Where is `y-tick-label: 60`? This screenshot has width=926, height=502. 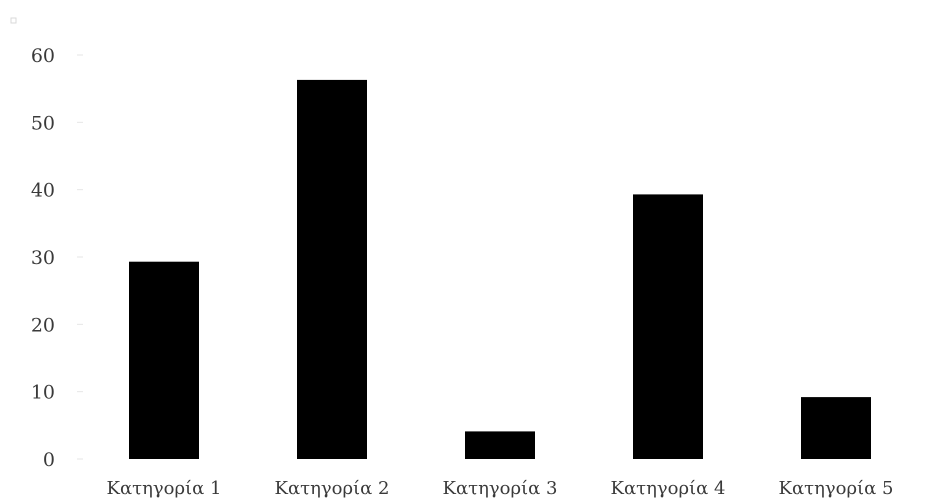
y-tick-label: 60 is located at coordinates (43, 56).